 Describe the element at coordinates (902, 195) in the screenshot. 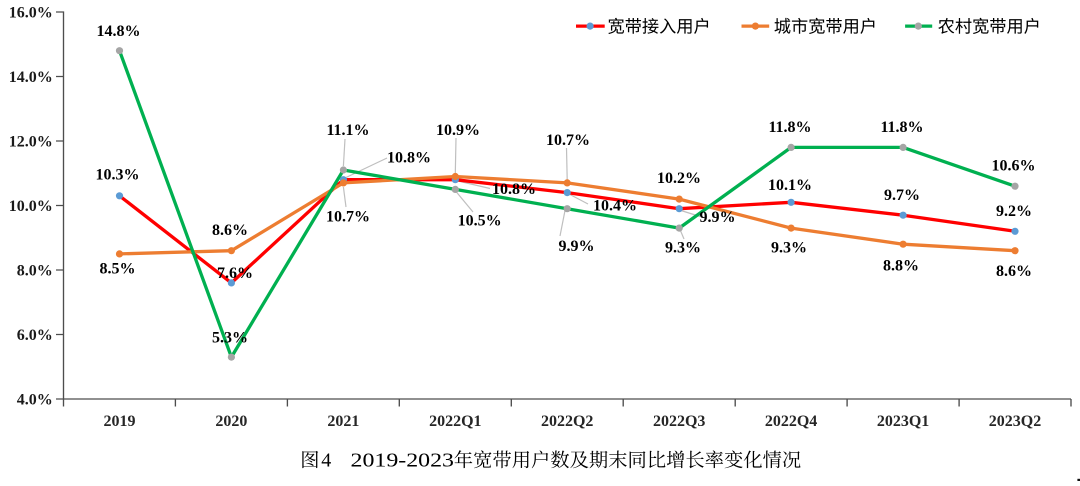

I see `svg-text: 9.7%` at that location.